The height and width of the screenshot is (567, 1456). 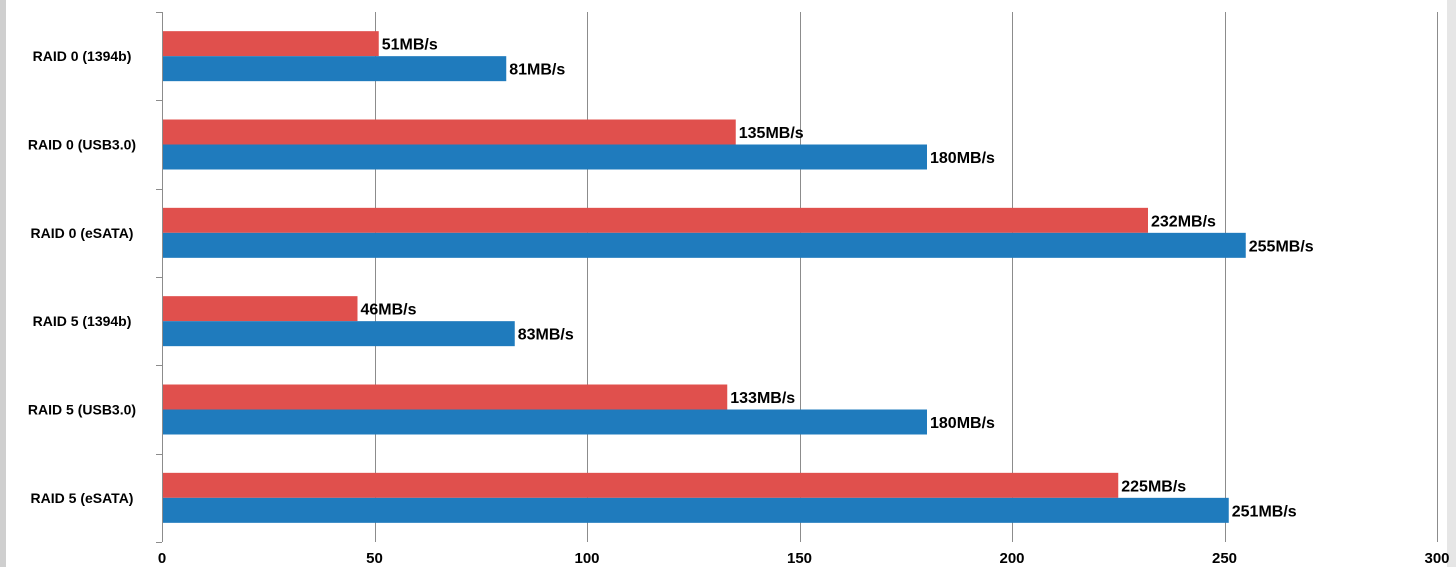 What do you see at coordinates (762, 398) in the screenshot?
I see `data-label-series1-4: 133MB/s` at bounding box center [762, 398].